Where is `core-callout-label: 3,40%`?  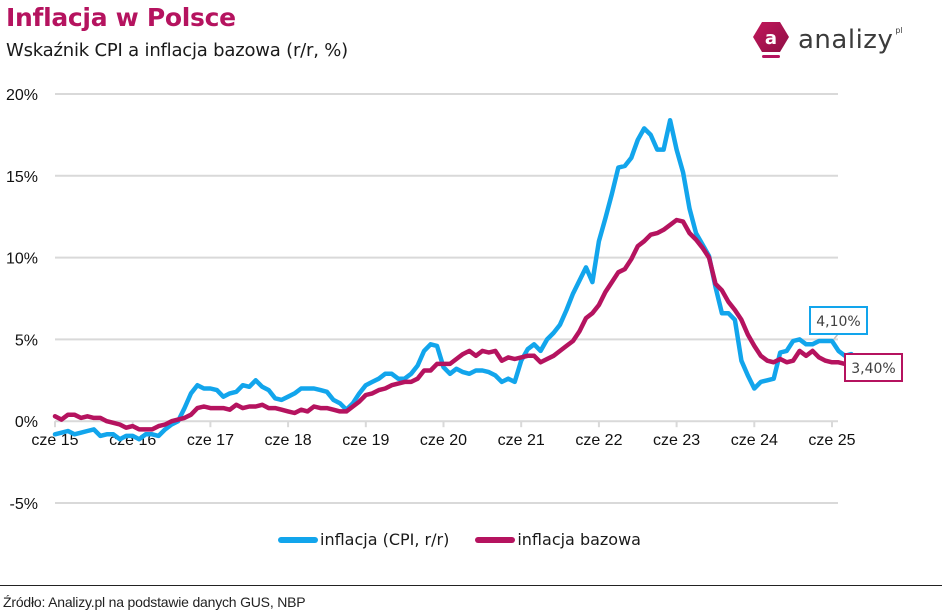 core-callout-label: 3,40% is located at coordinates (873, 369).